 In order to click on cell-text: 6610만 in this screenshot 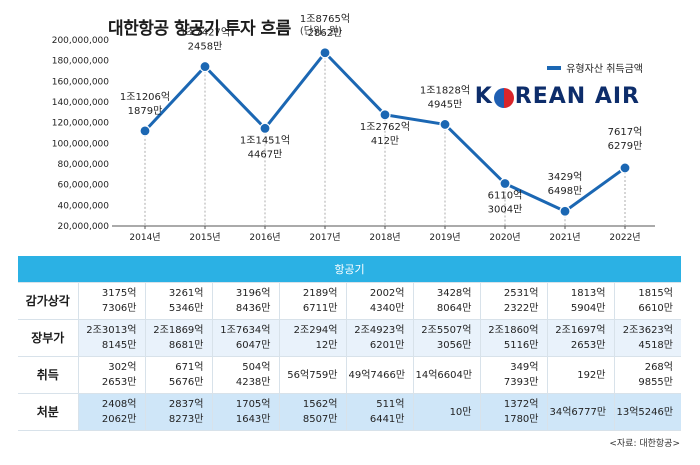, I will do `click(655, 308)`.